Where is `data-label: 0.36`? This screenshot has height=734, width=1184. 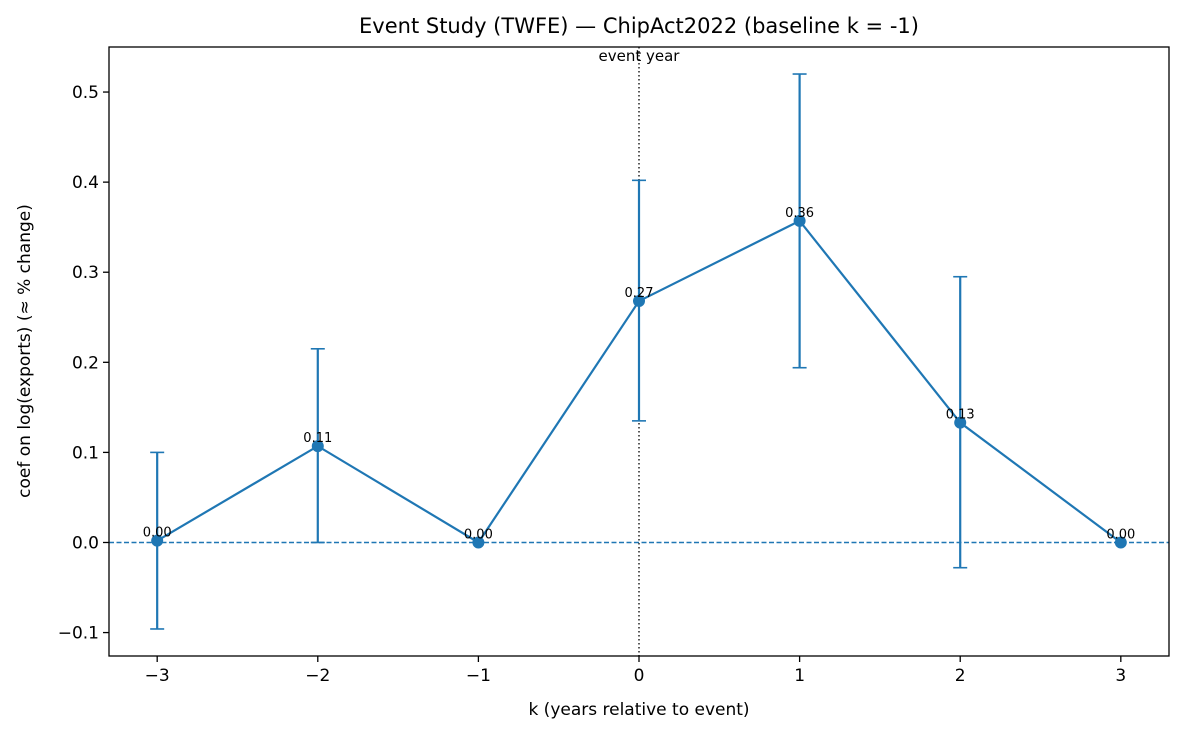 data-label: 0.36 is located at coordinates (799, 213).